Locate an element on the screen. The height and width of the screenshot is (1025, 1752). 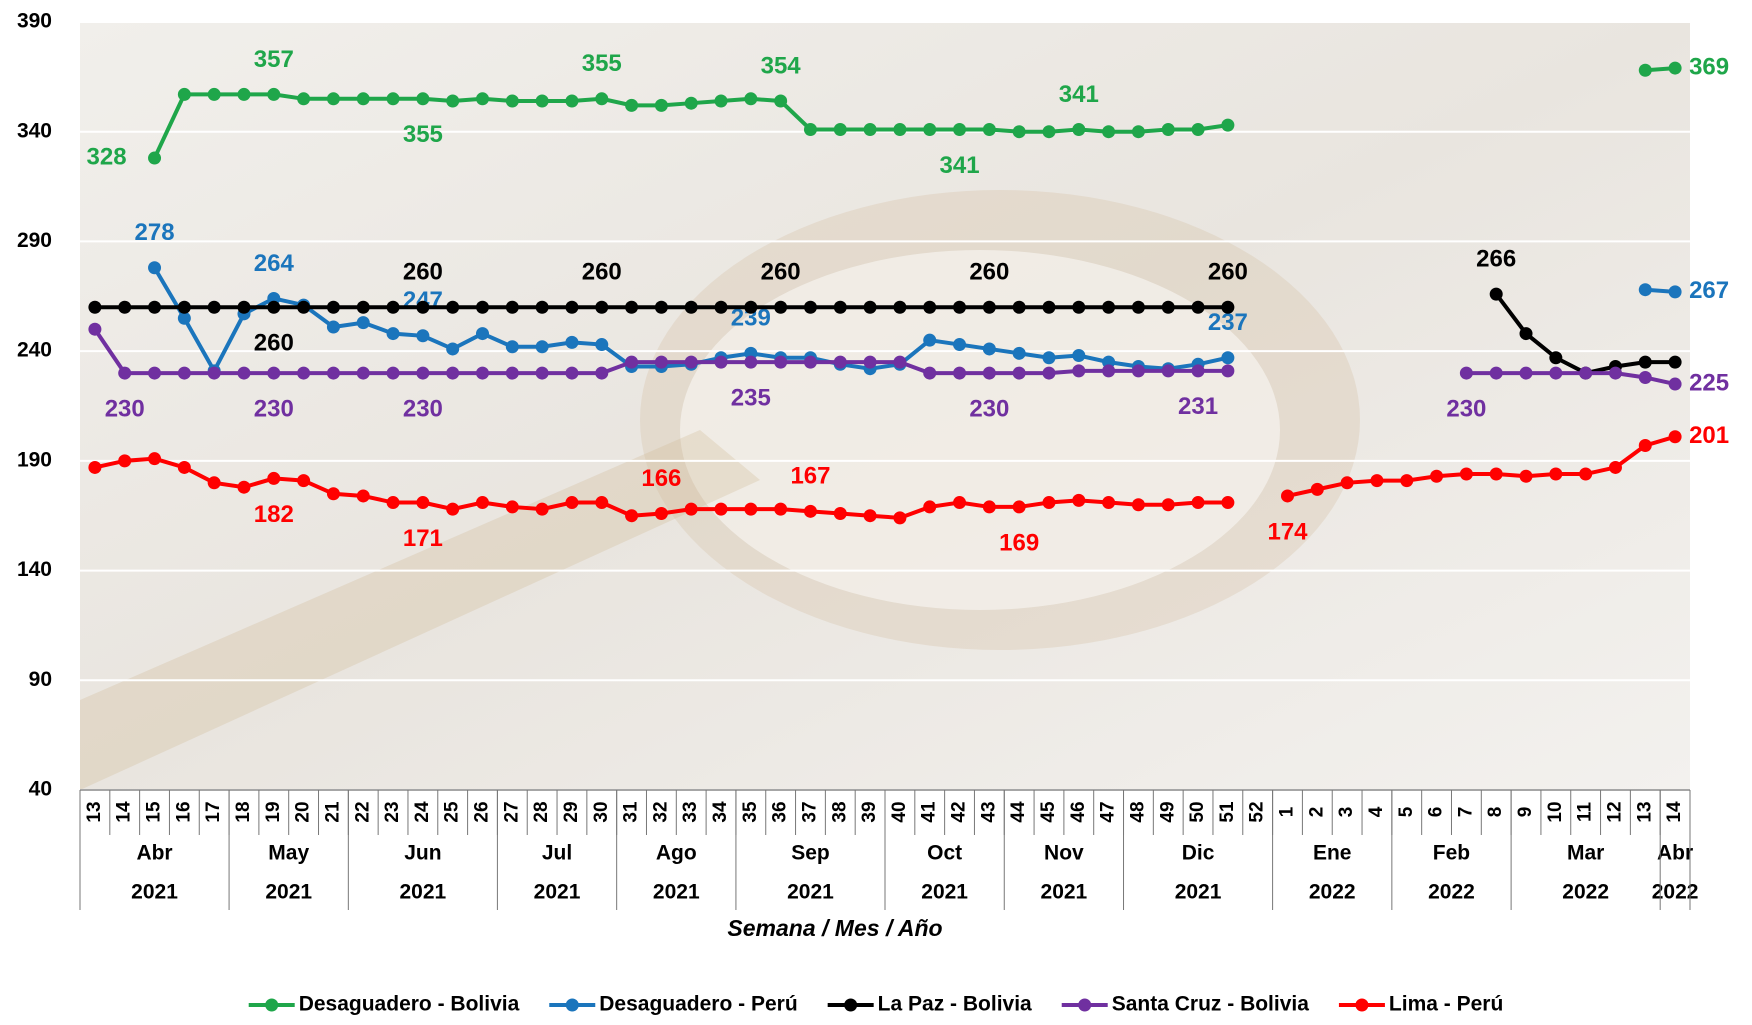
month-label: Mar is located at coordinates (1585, 853).